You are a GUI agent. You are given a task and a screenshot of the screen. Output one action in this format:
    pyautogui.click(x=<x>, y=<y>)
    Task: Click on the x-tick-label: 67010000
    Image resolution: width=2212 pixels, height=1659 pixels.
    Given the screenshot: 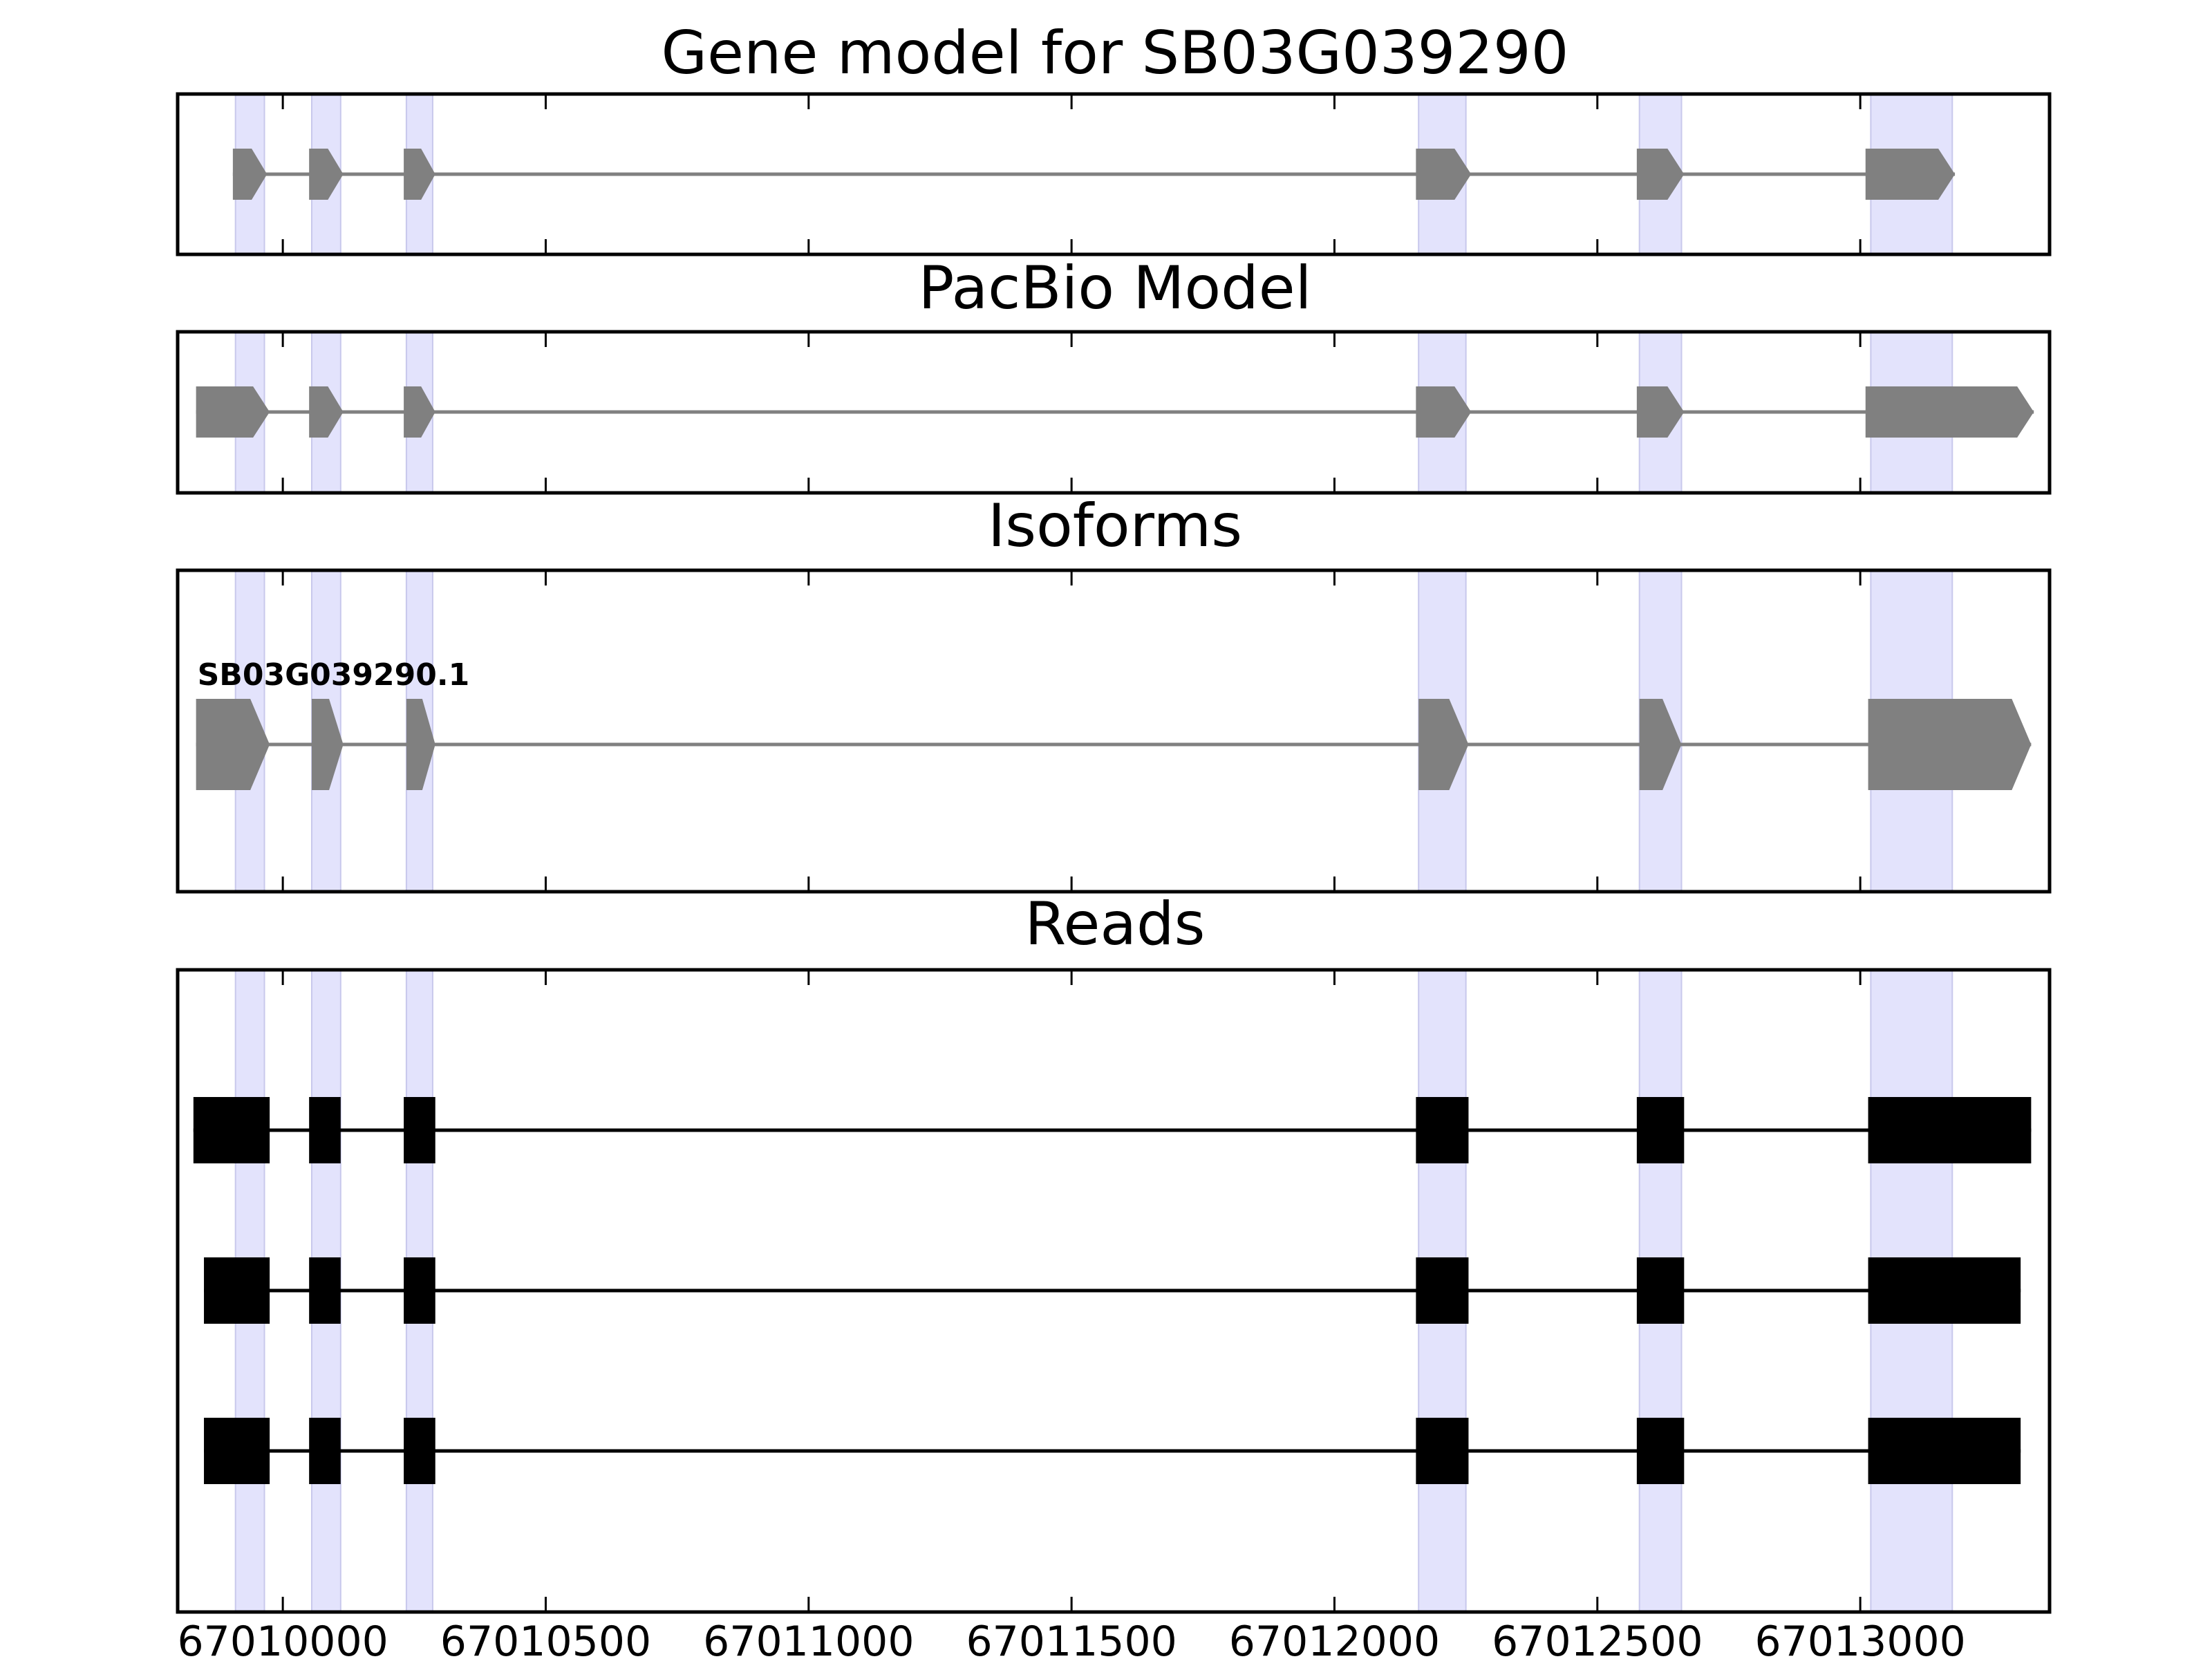 What is the action you would take?
    pyautogui.click(x=282, y=1638)
    